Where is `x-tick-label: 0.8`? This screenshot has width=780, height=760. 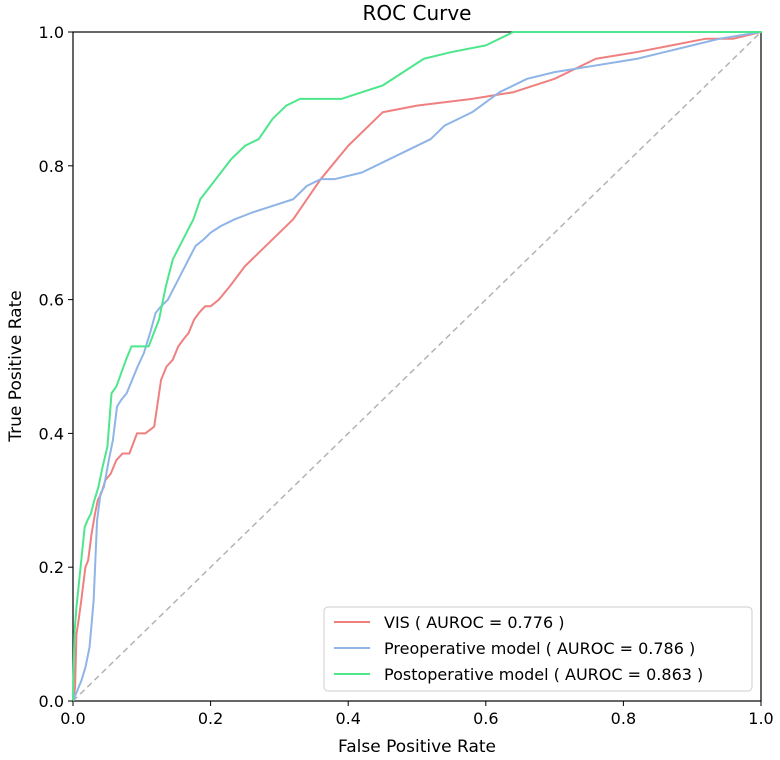 x-tick-label: 0.8 is located at coordinates (623, 718).